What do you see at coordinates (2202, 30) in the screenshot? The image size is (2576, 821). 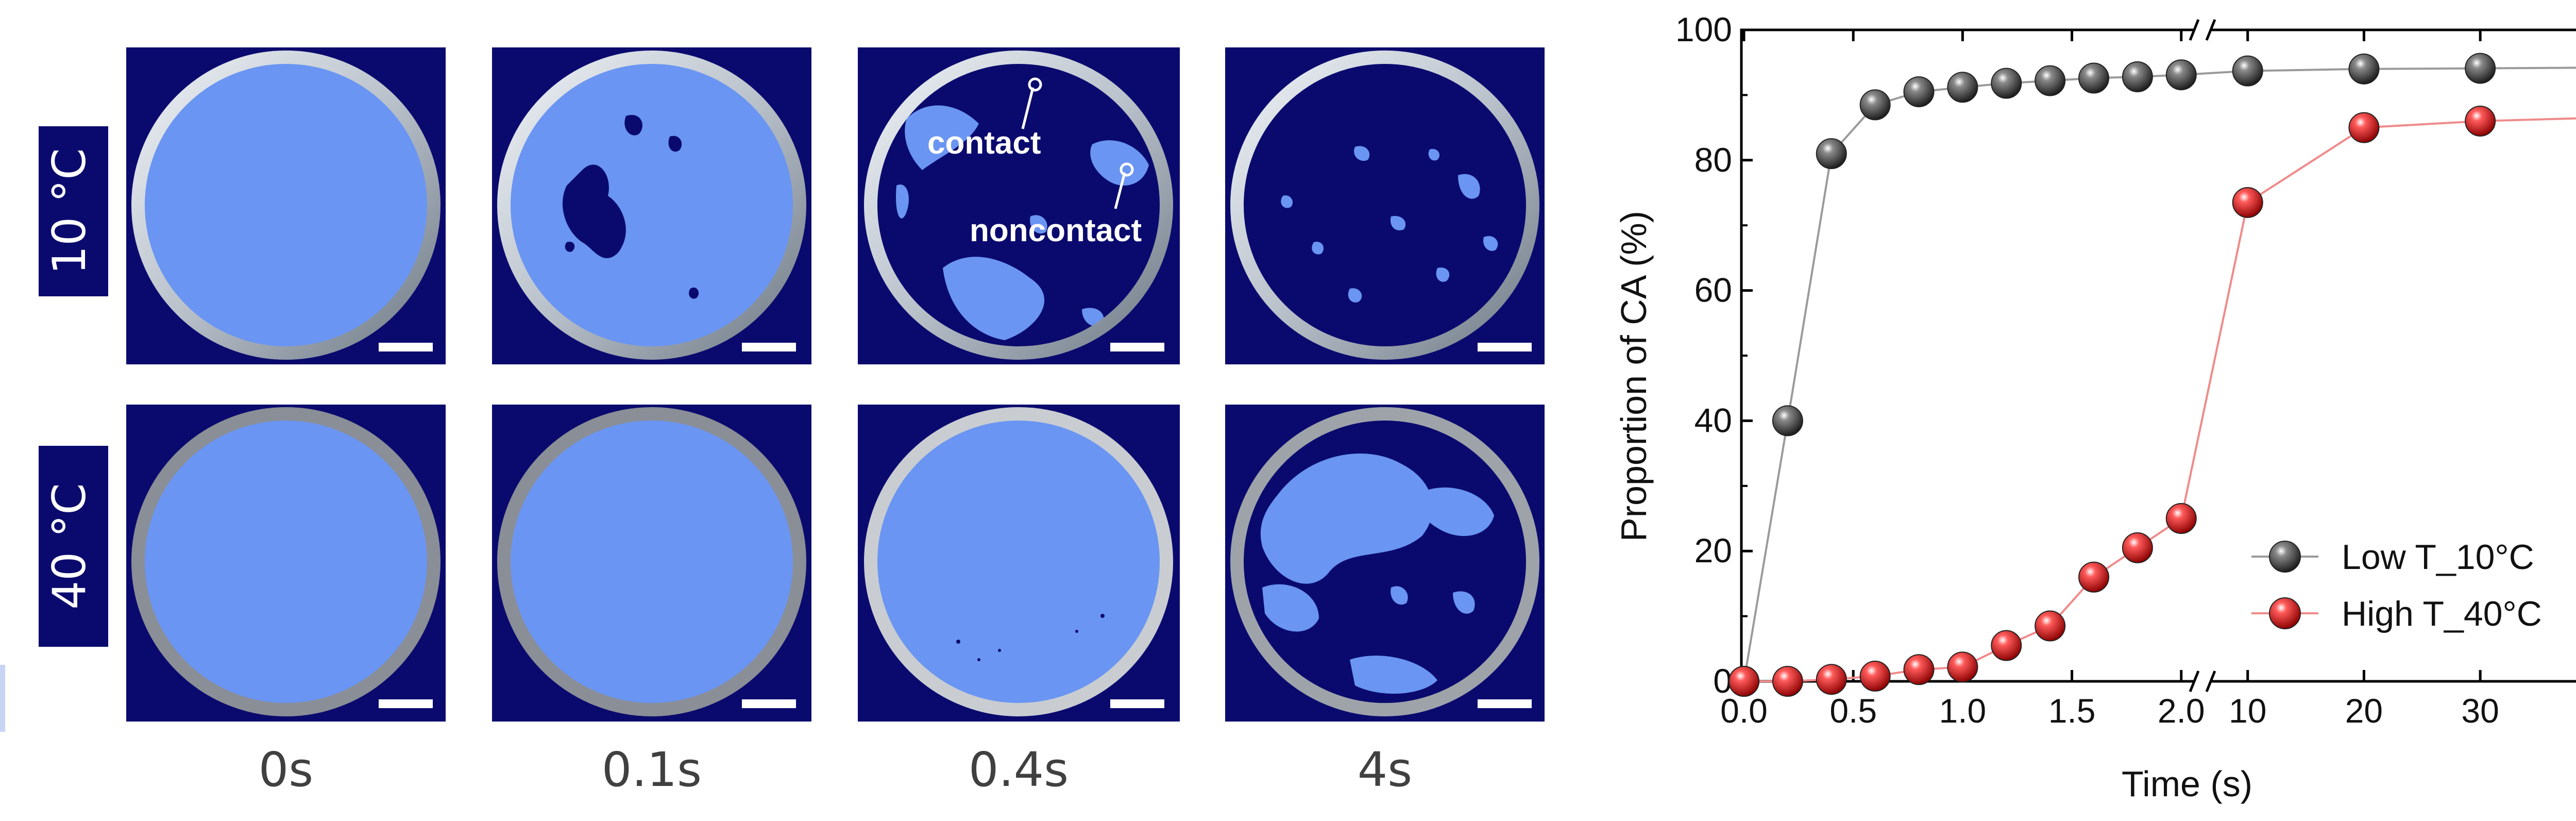 I see `axis-break-gap-top` at bounding box center [2202, 30].